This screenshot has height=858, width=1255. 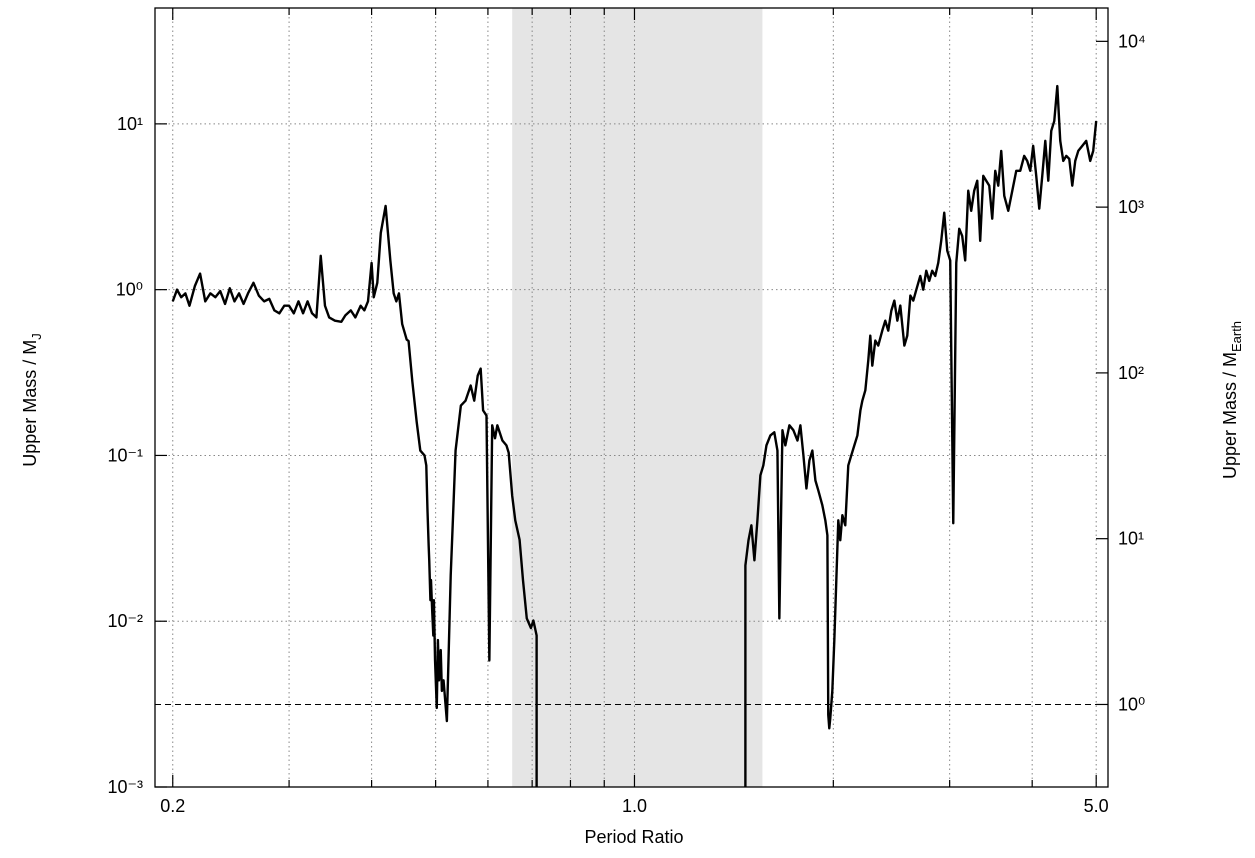 What do you see at coordinates (1131, 704) in the screenshot?
I see `y2-tick-label: 10⁰` at bounding box center [1131, 704].